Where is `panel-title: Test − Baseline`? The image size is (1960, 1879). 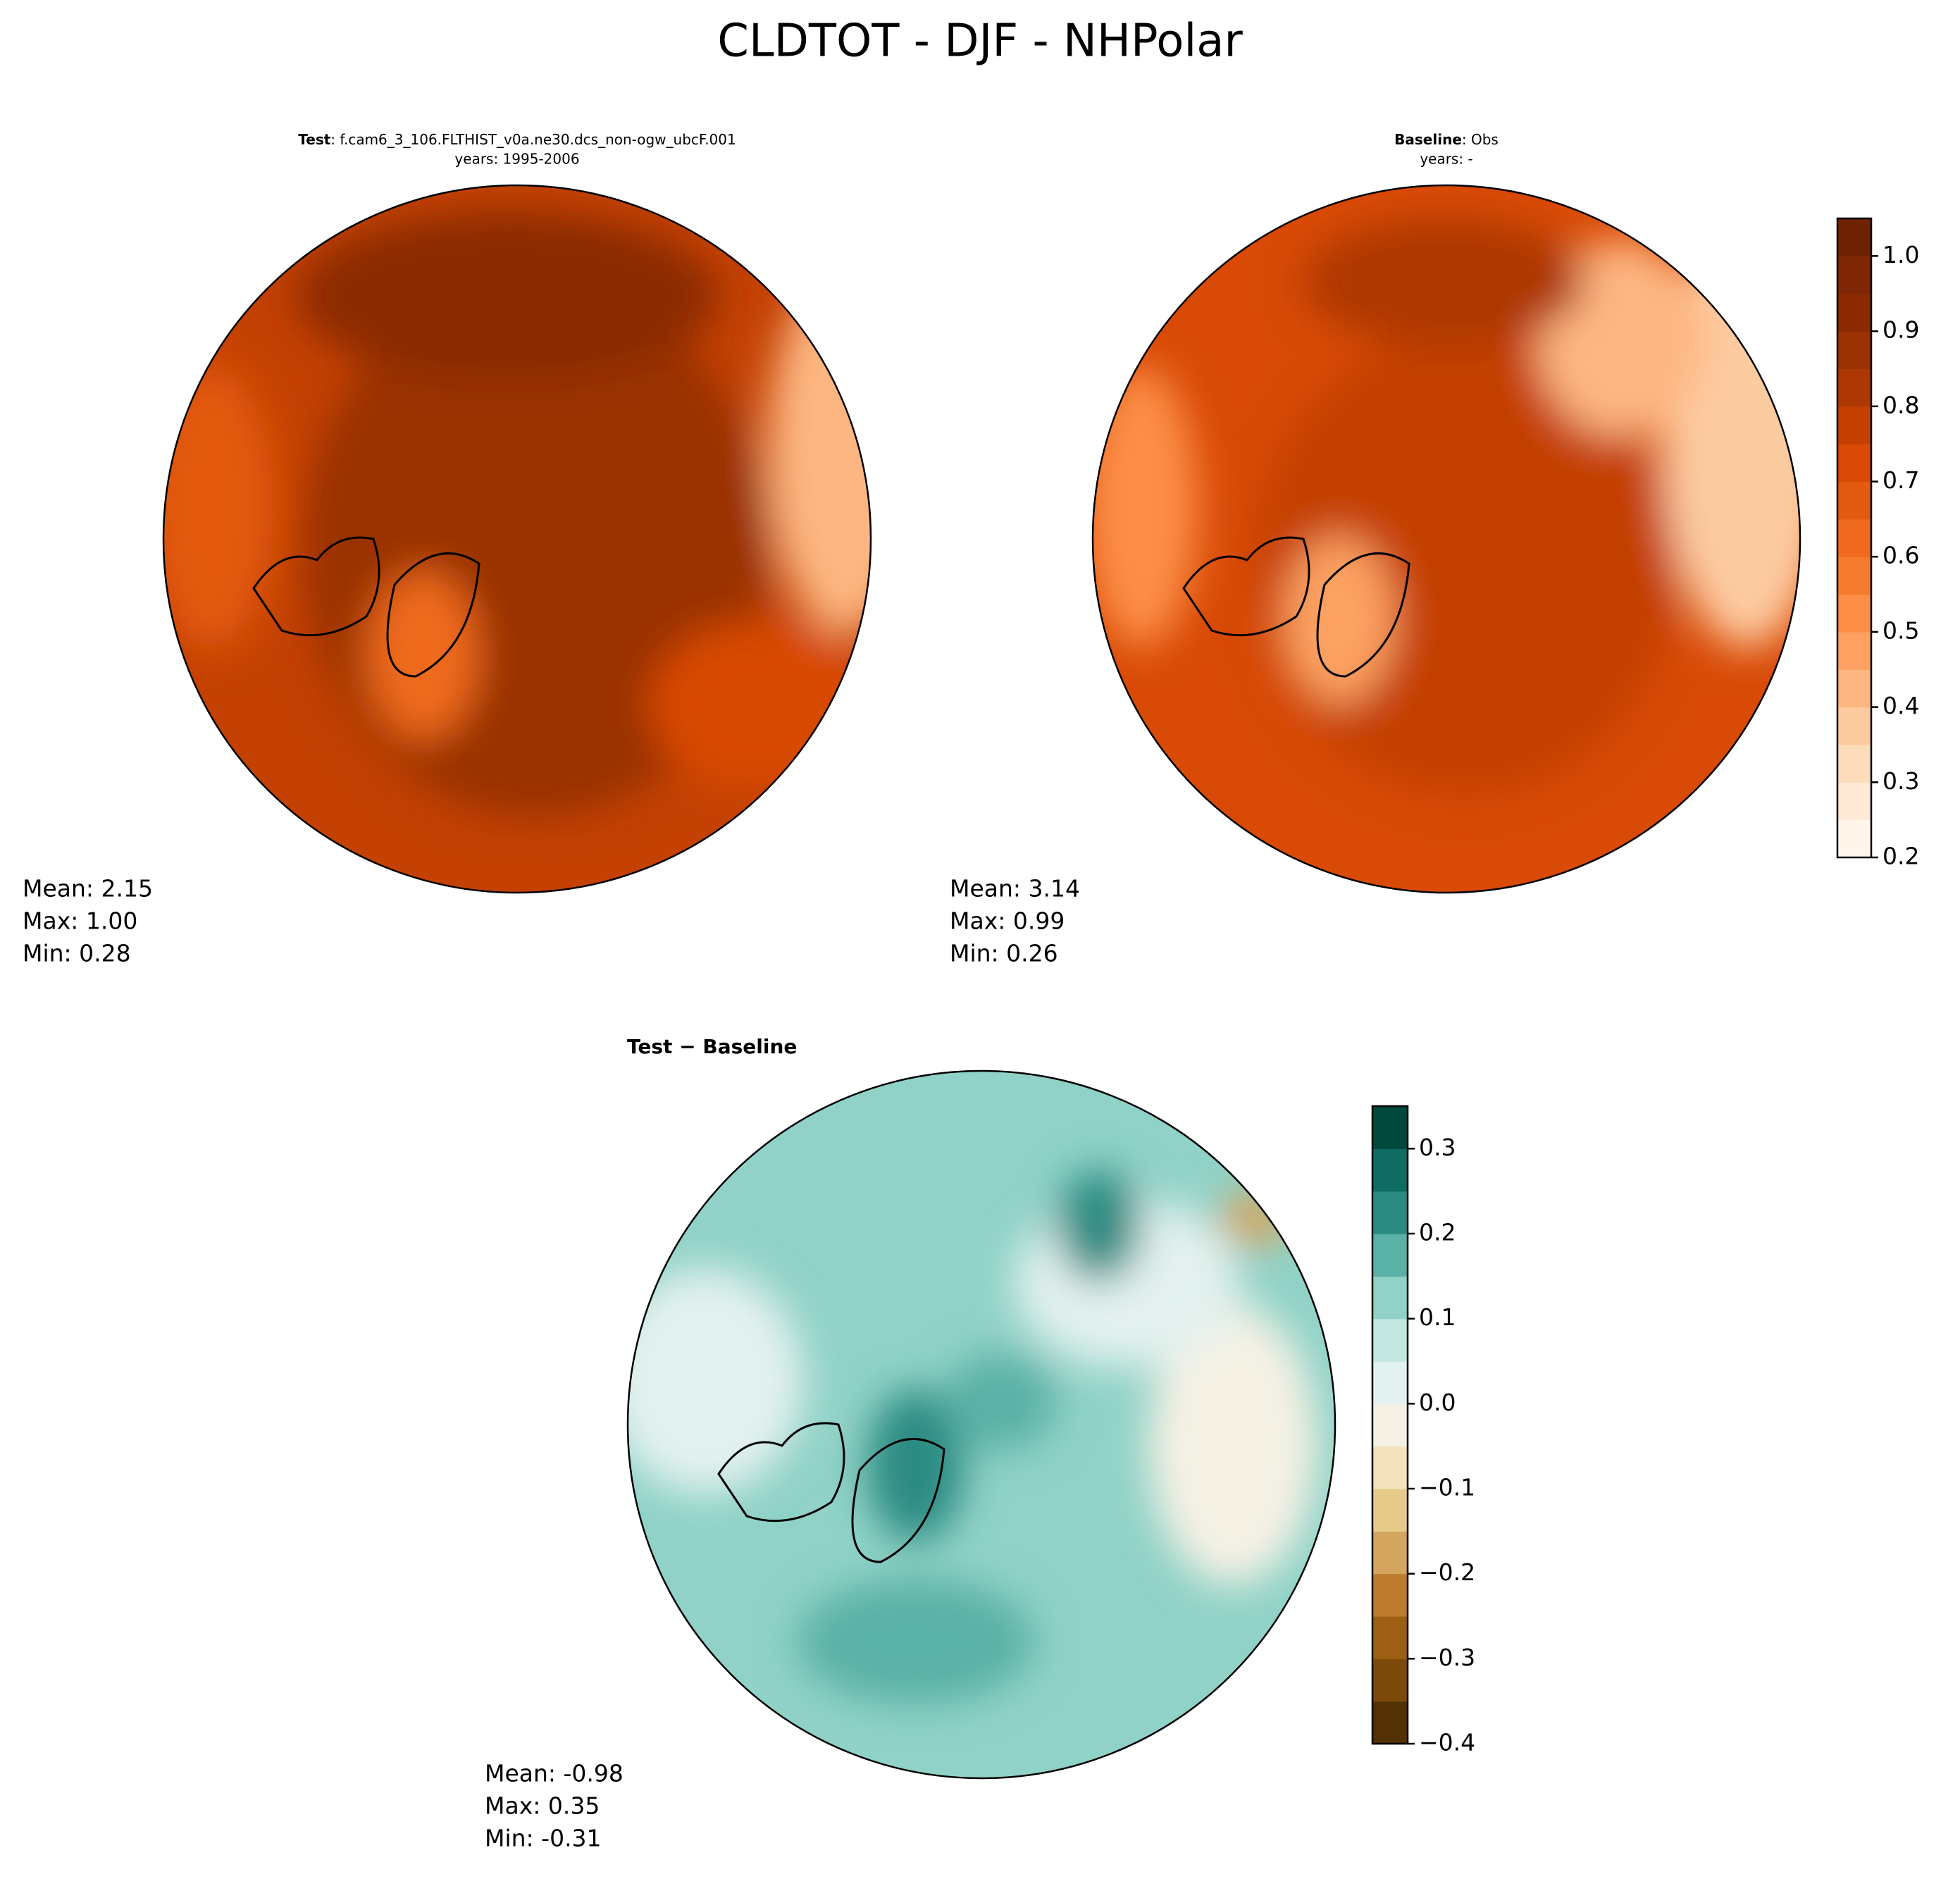 panel-title: Test − Baseline is located at coordinates (712, 1046).